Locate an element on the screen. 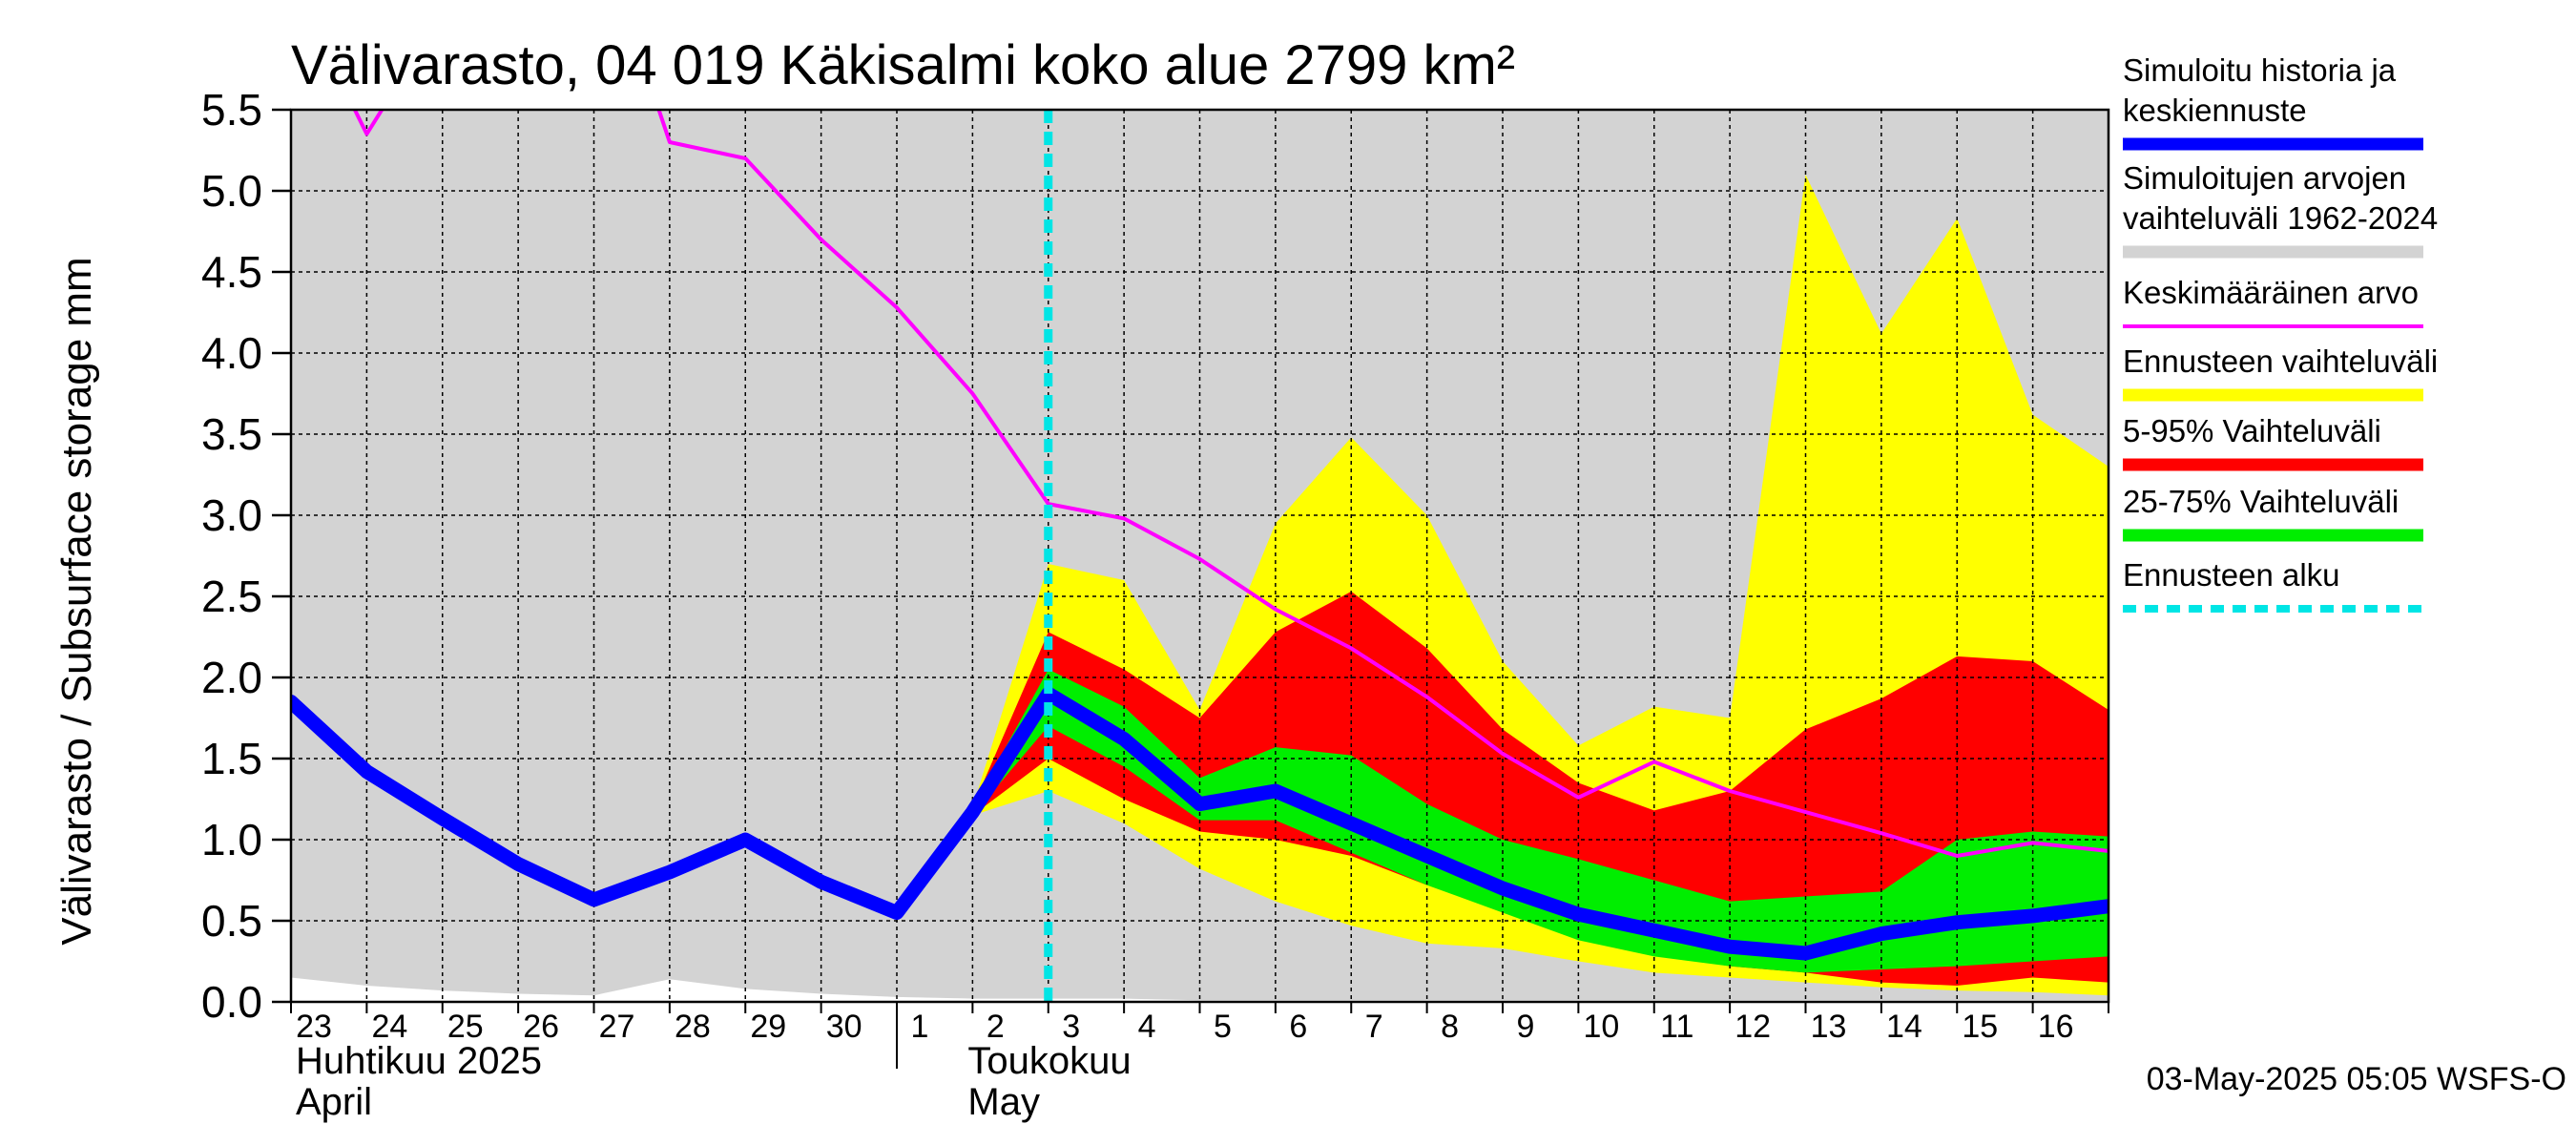 Image resolution: width=2576 pixels, height=1145 pixels. x-tick-label: 12 is located at coordinates (1753, 1027).